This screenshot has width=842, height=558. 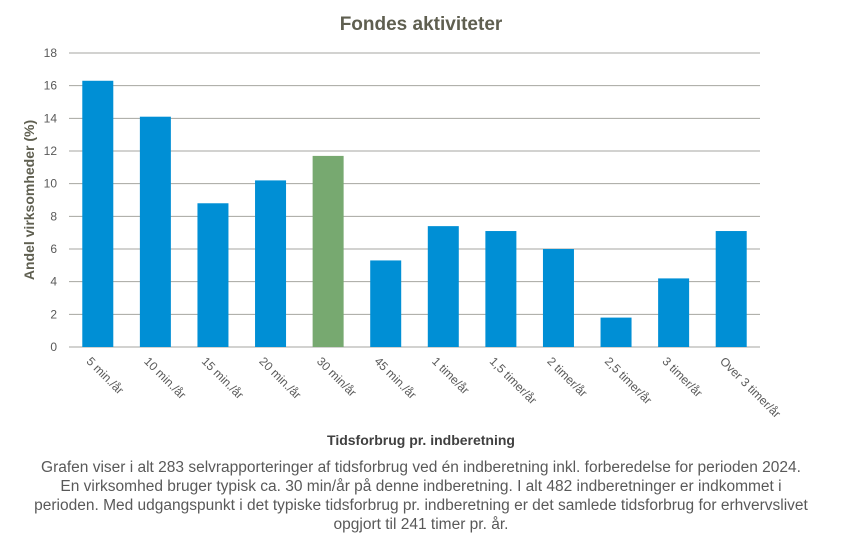 I want to click on x-tick-label: 10 min./år, so click(x=165, y=378).